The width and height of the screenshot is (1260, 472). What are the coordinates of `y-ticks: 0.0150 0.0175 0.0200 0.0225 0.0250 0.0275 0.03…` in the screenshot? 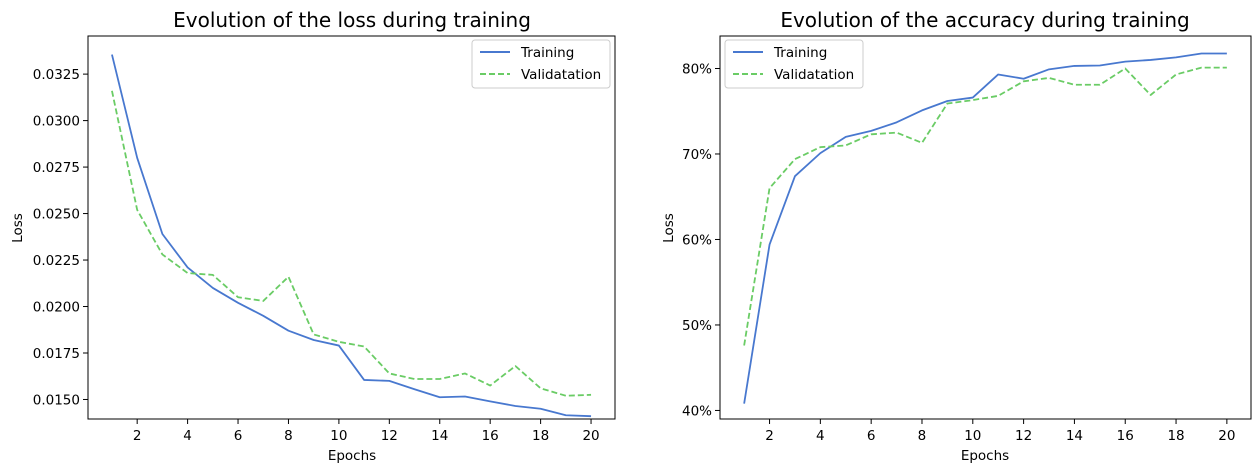 It's located at (60, 237).